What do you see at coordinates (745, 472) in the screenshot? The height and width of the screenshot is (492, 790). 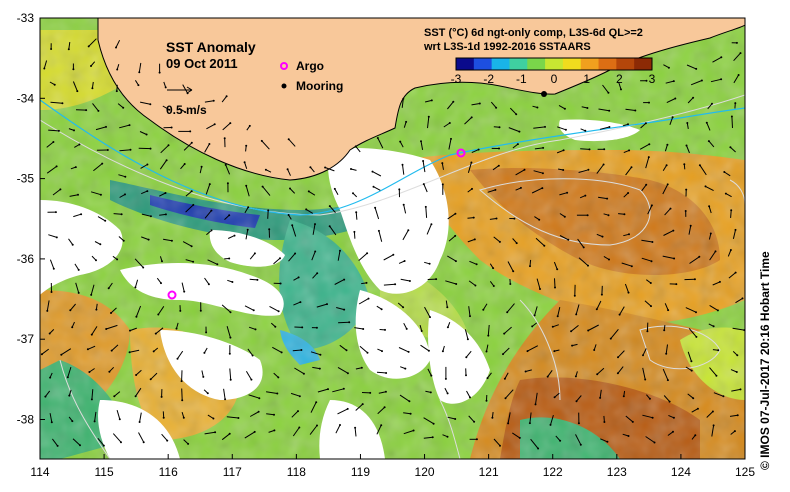 I see `lon-tick-label: 125` at bounding box center [745, 472].